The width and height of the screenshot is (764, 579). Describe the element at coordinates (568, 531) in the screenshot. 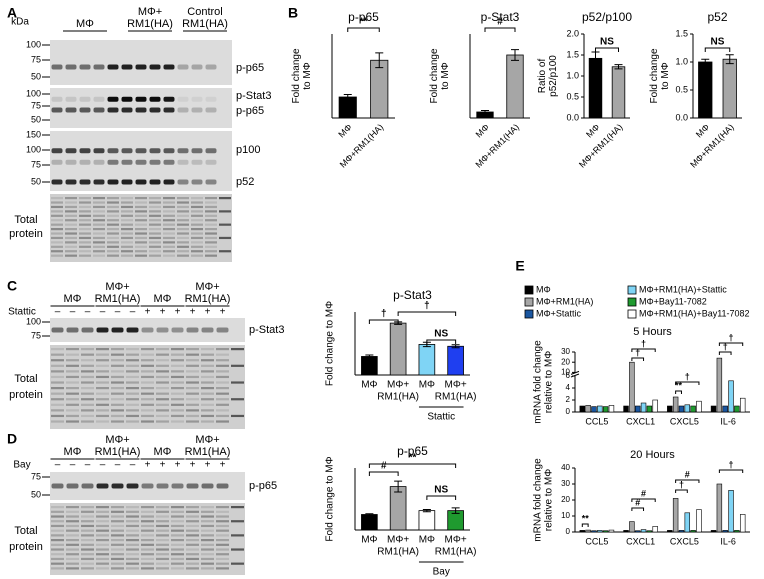

I see `y-tick-label: 0` at that location.